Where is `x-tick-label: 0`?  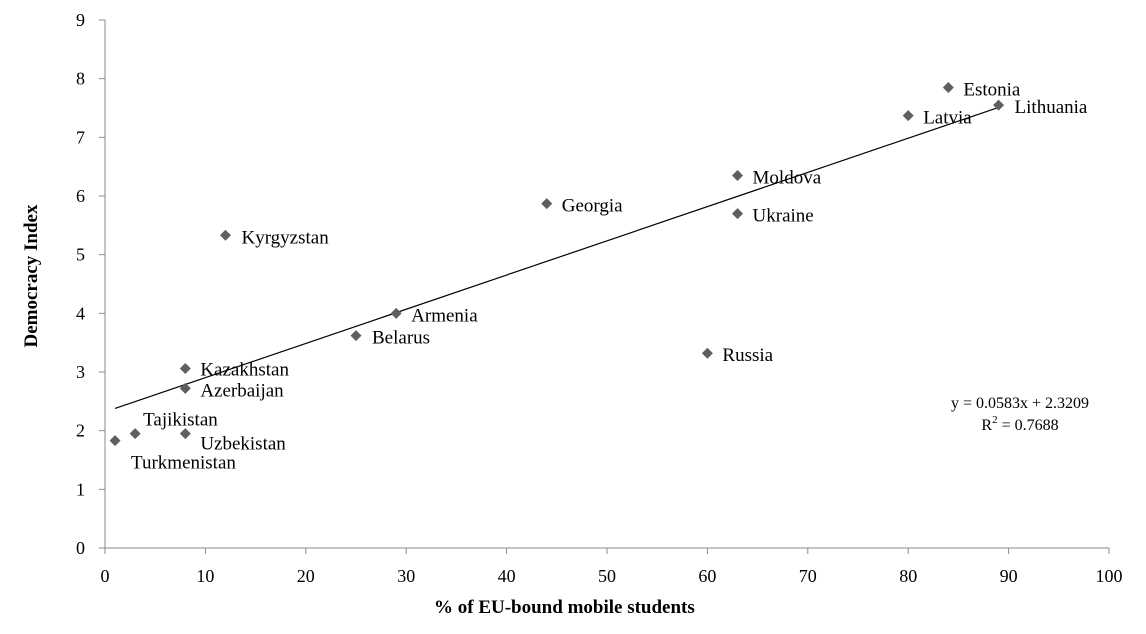 x-tick-label: 0 is located at coordinates (105, 576).